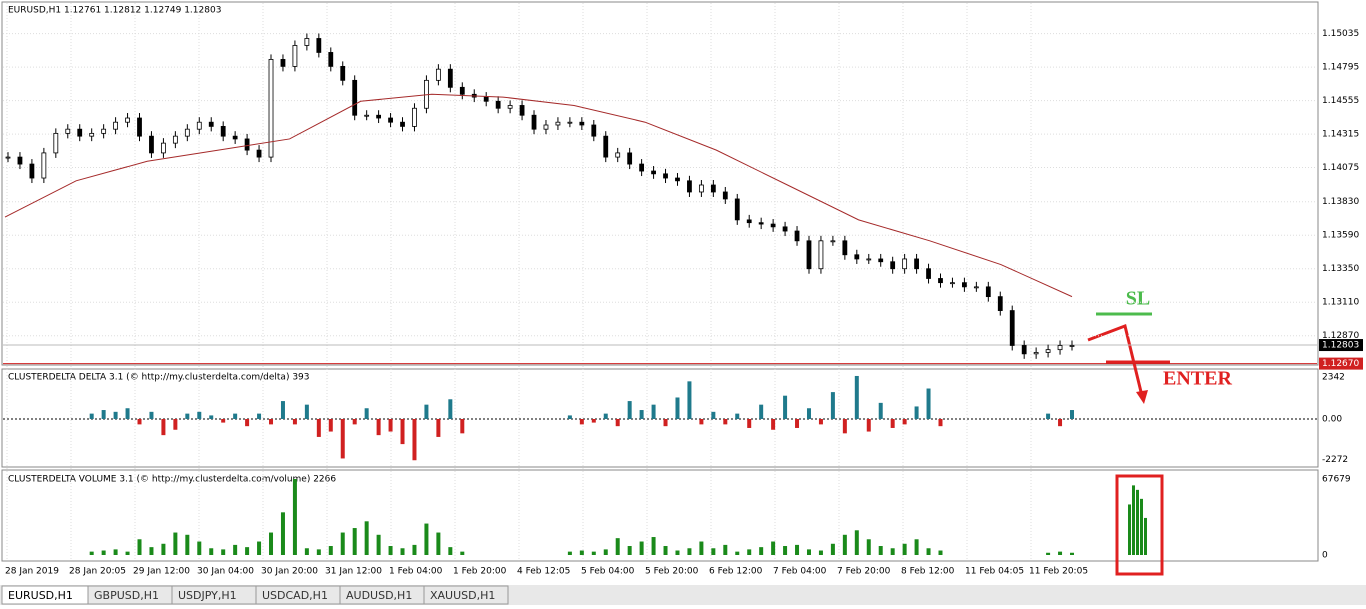 Image resolution: width=1366 pixels, height=609 pixels. What do you see at coordinates (1340, 303) in the screenshot?
I see `price-tick: 1.13110` at bounding box center [1340, 303].